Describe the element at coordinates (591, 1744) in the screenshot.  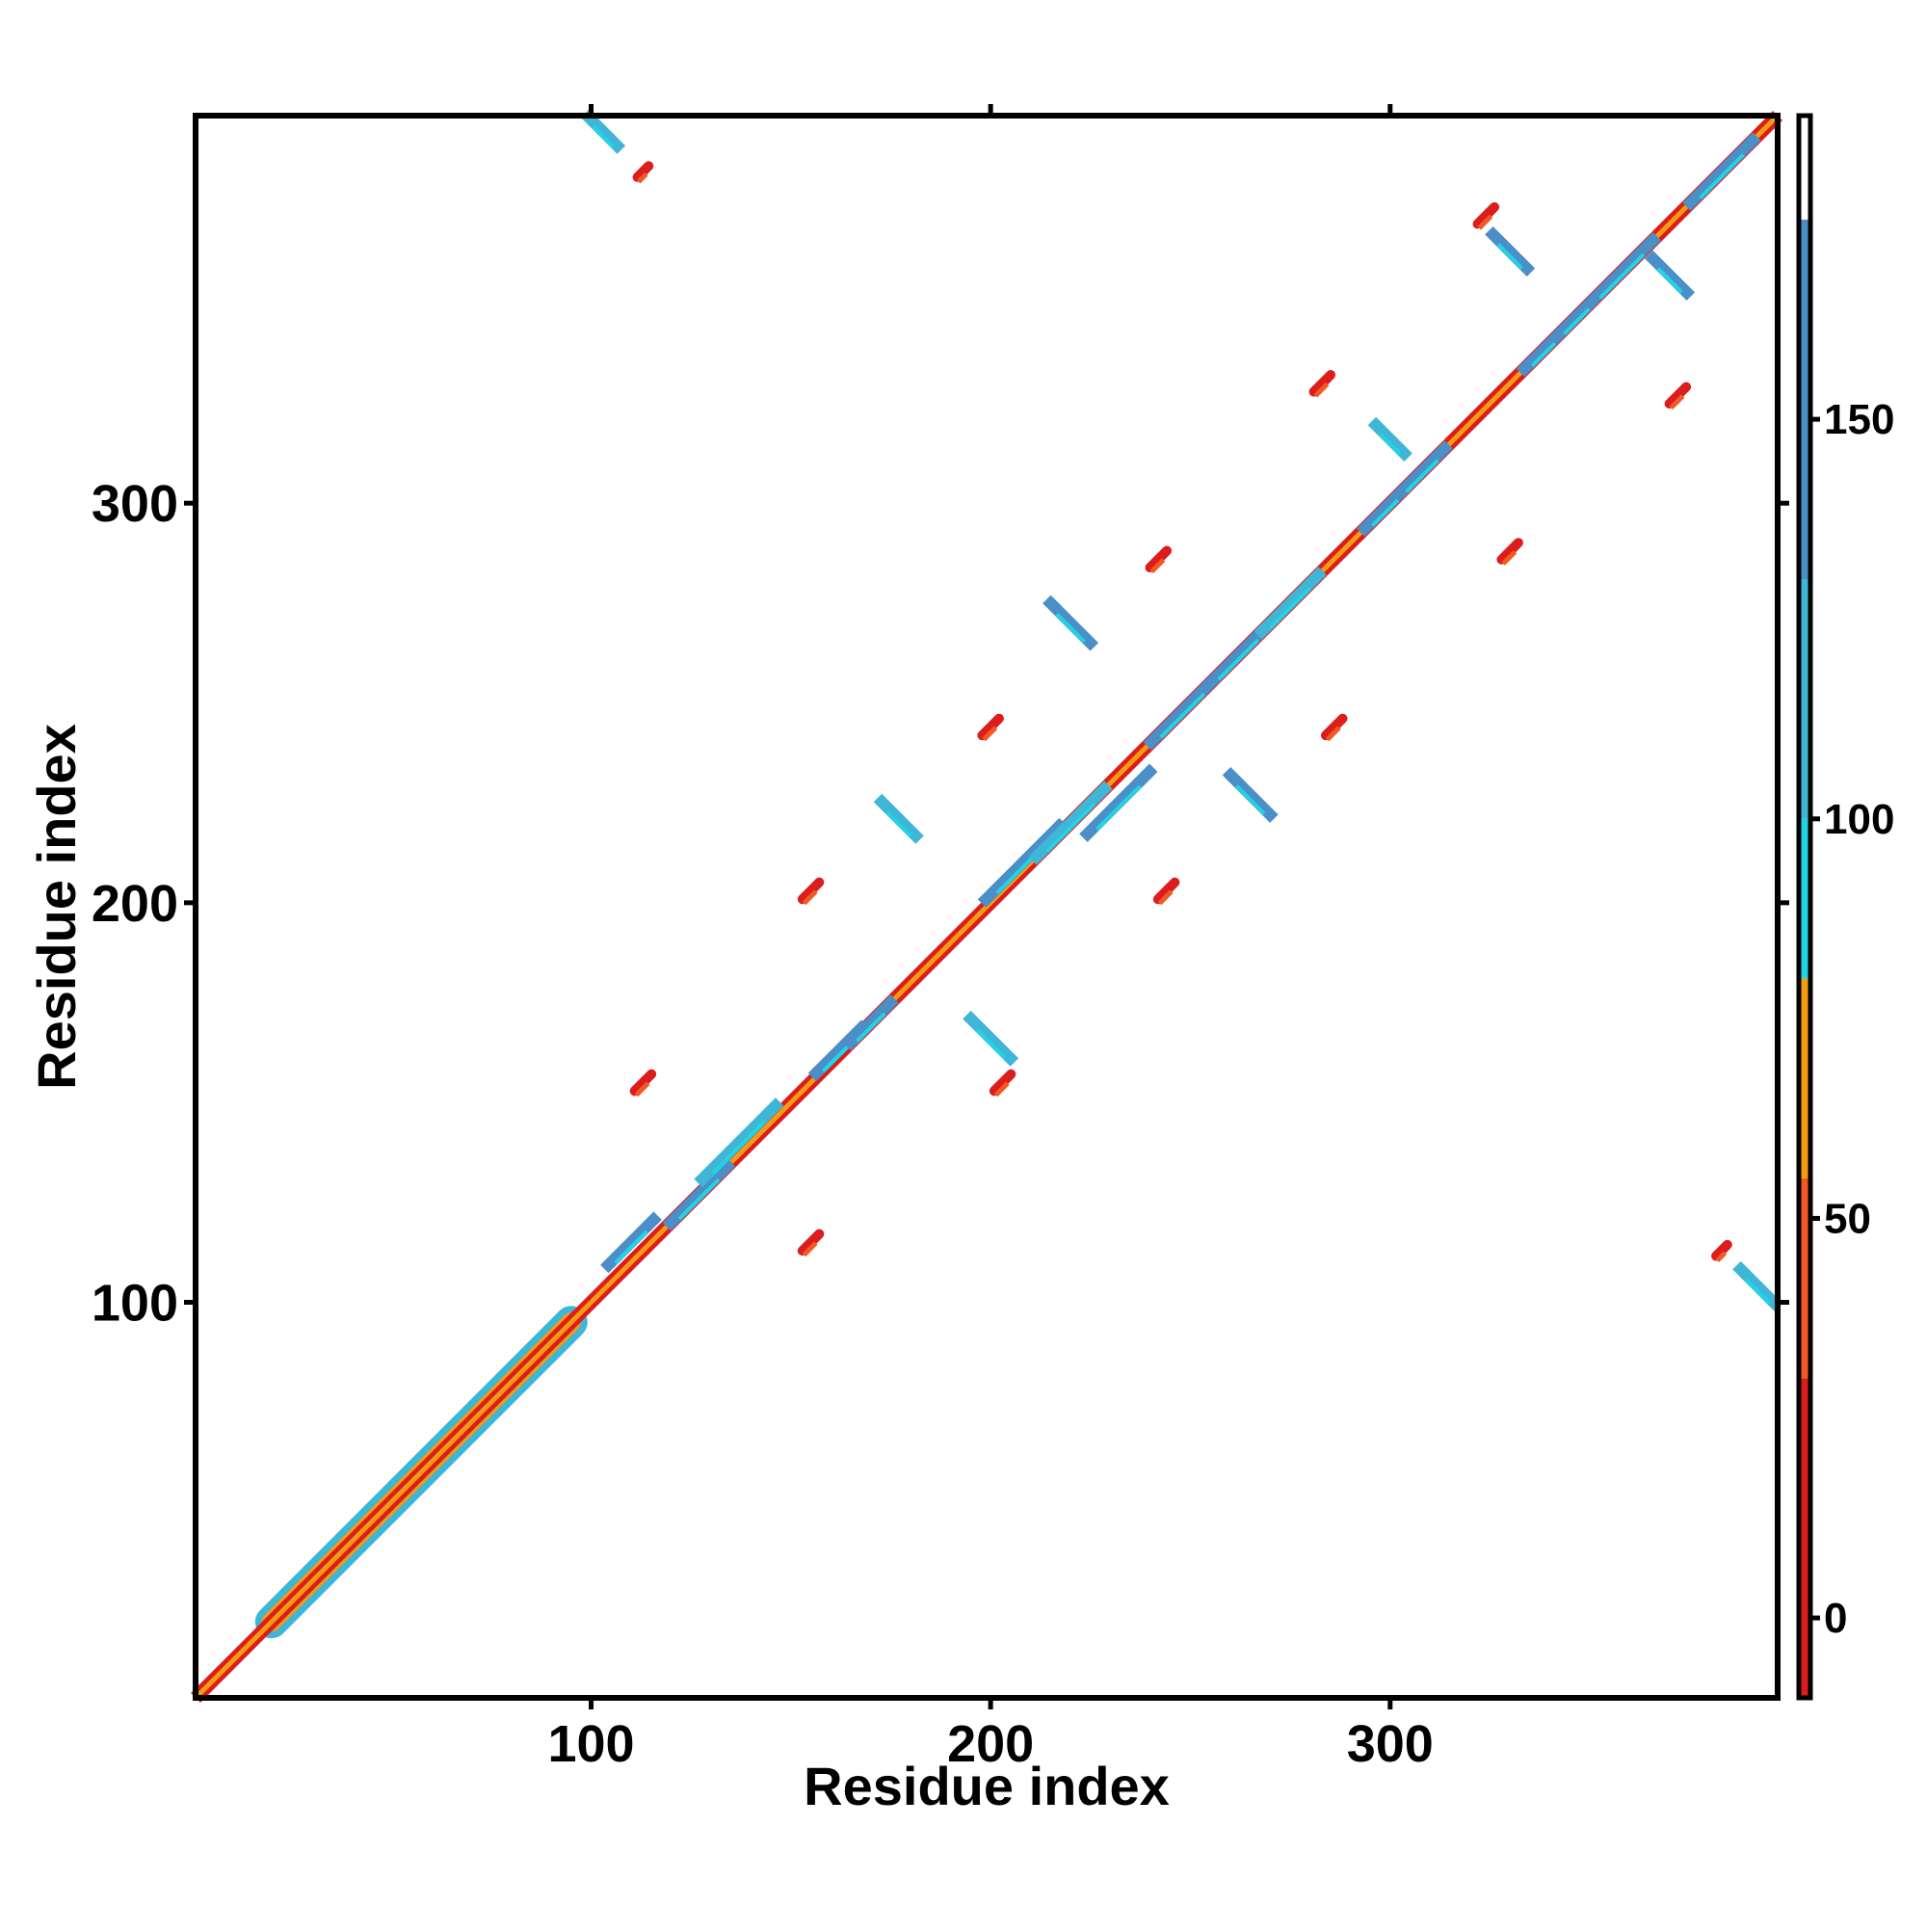
I see `x-tick-label-0: 100` at that location.